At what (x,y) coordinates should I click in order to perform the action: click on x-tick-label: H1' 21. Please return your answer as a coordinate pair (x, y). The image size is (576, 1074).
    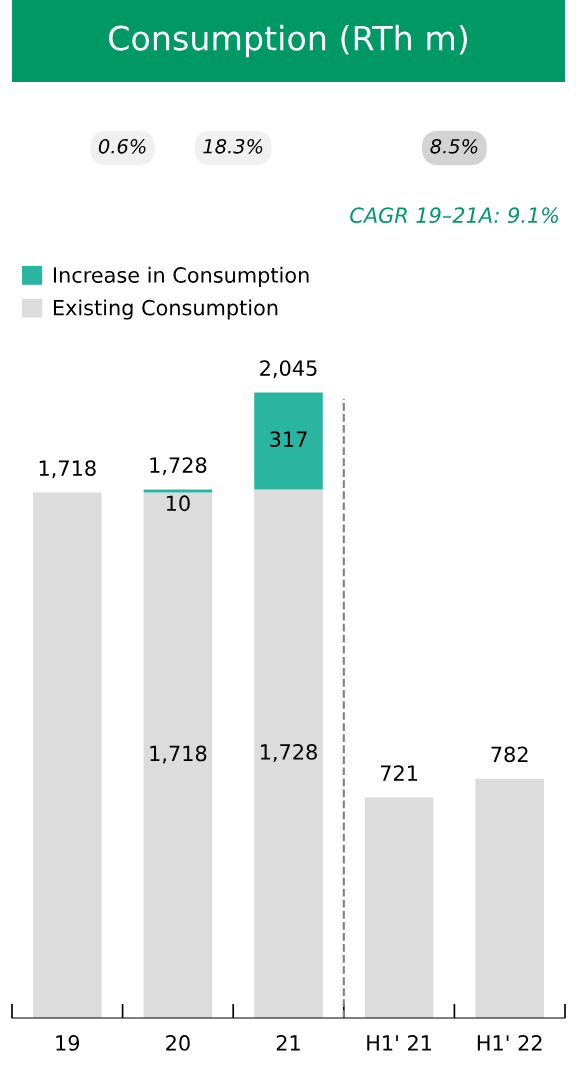
    Looking at the image, I should click on (399, 1043).